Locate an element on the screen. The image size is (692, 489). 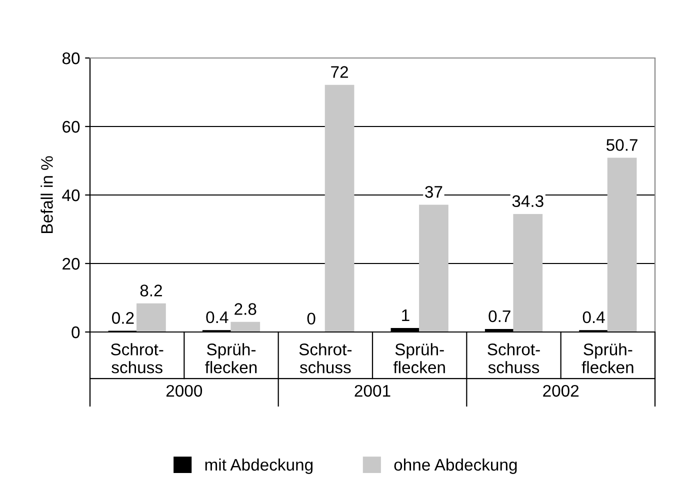
y-tick-label: 20 is located at coordinates (71, 264).